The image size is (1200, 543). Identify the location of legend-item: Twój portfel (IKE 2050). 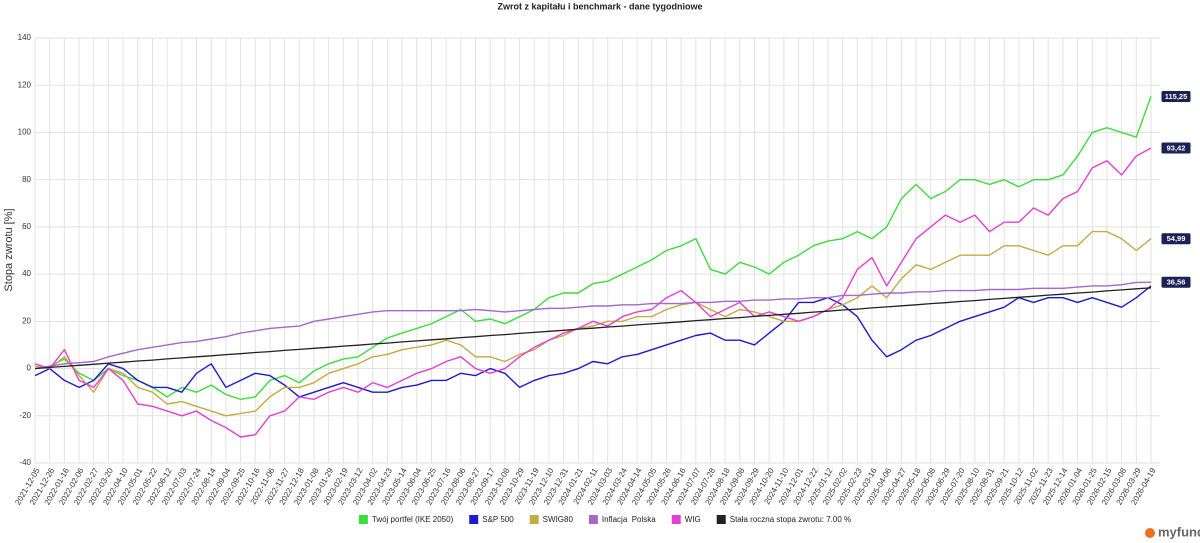
(406, 519).